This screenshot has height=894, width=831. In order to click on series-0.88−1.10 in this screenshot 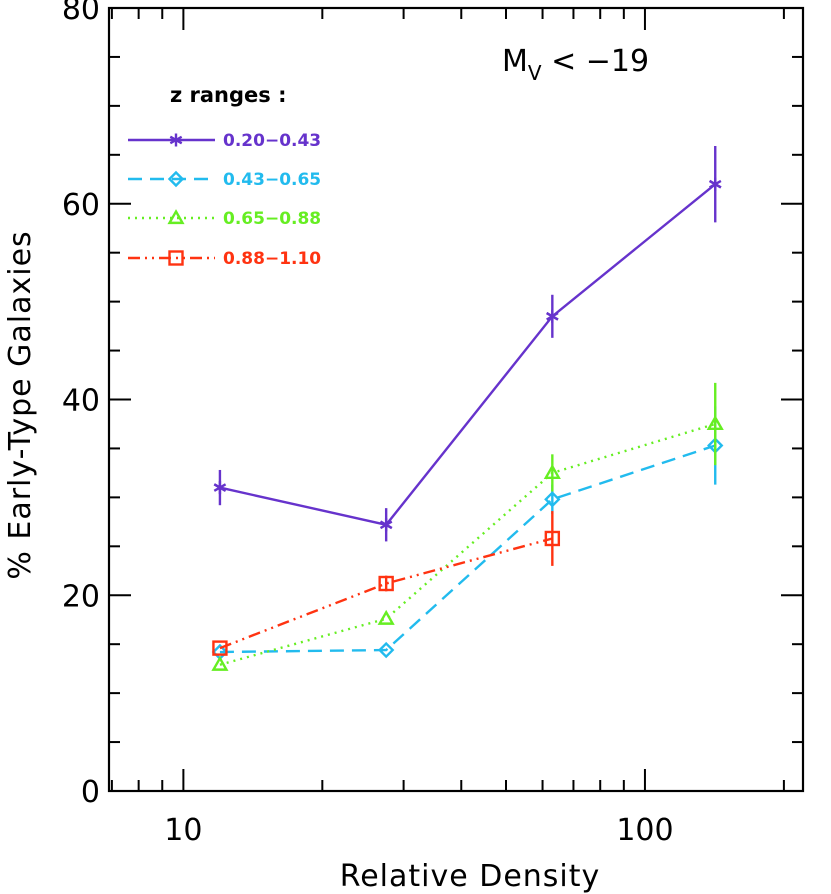, I will do `click(386, 583)`.